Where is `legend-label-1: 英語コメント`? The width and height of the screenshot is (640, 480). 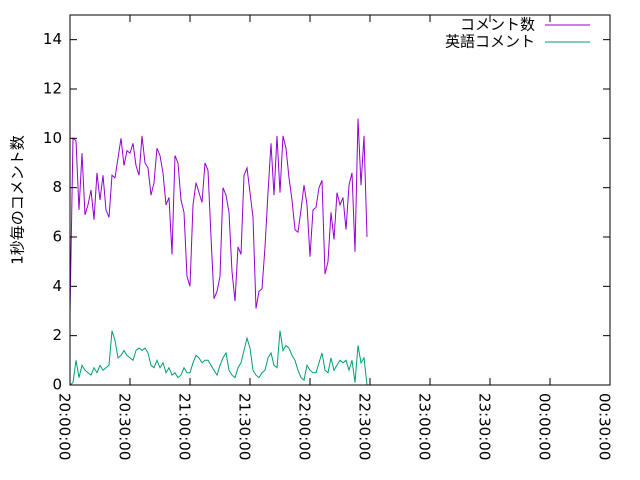 legend-label-1: 英語コメント is located at coordinates (490, 42).